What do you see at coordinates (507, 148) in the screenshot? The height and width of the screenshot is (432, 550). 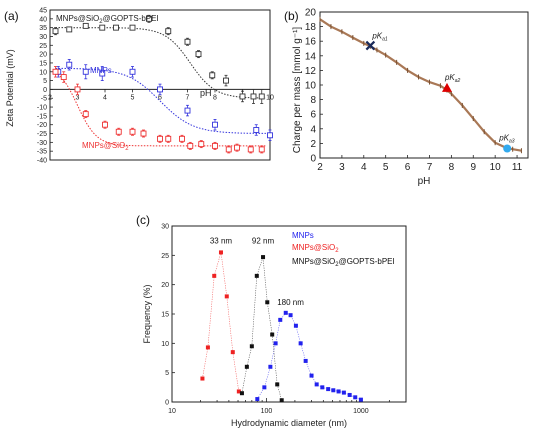 I see `pka3-marker` at bounding box center [507, 148].